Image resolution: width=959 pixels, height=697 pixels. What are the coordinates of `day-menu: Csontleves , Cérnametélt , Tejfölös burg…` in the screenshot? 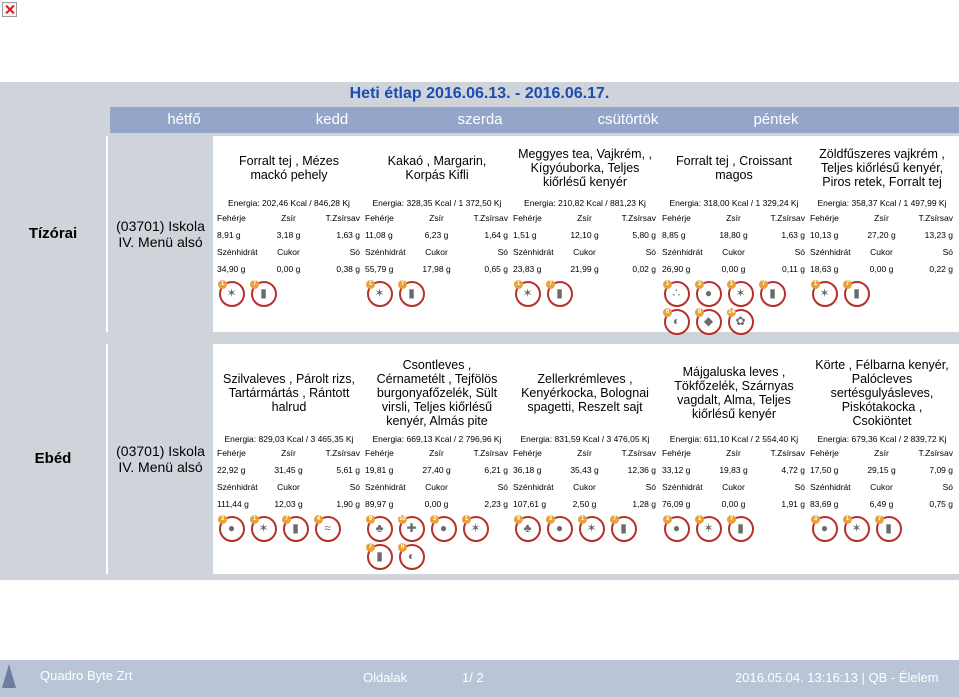 It's located at (437, 459).